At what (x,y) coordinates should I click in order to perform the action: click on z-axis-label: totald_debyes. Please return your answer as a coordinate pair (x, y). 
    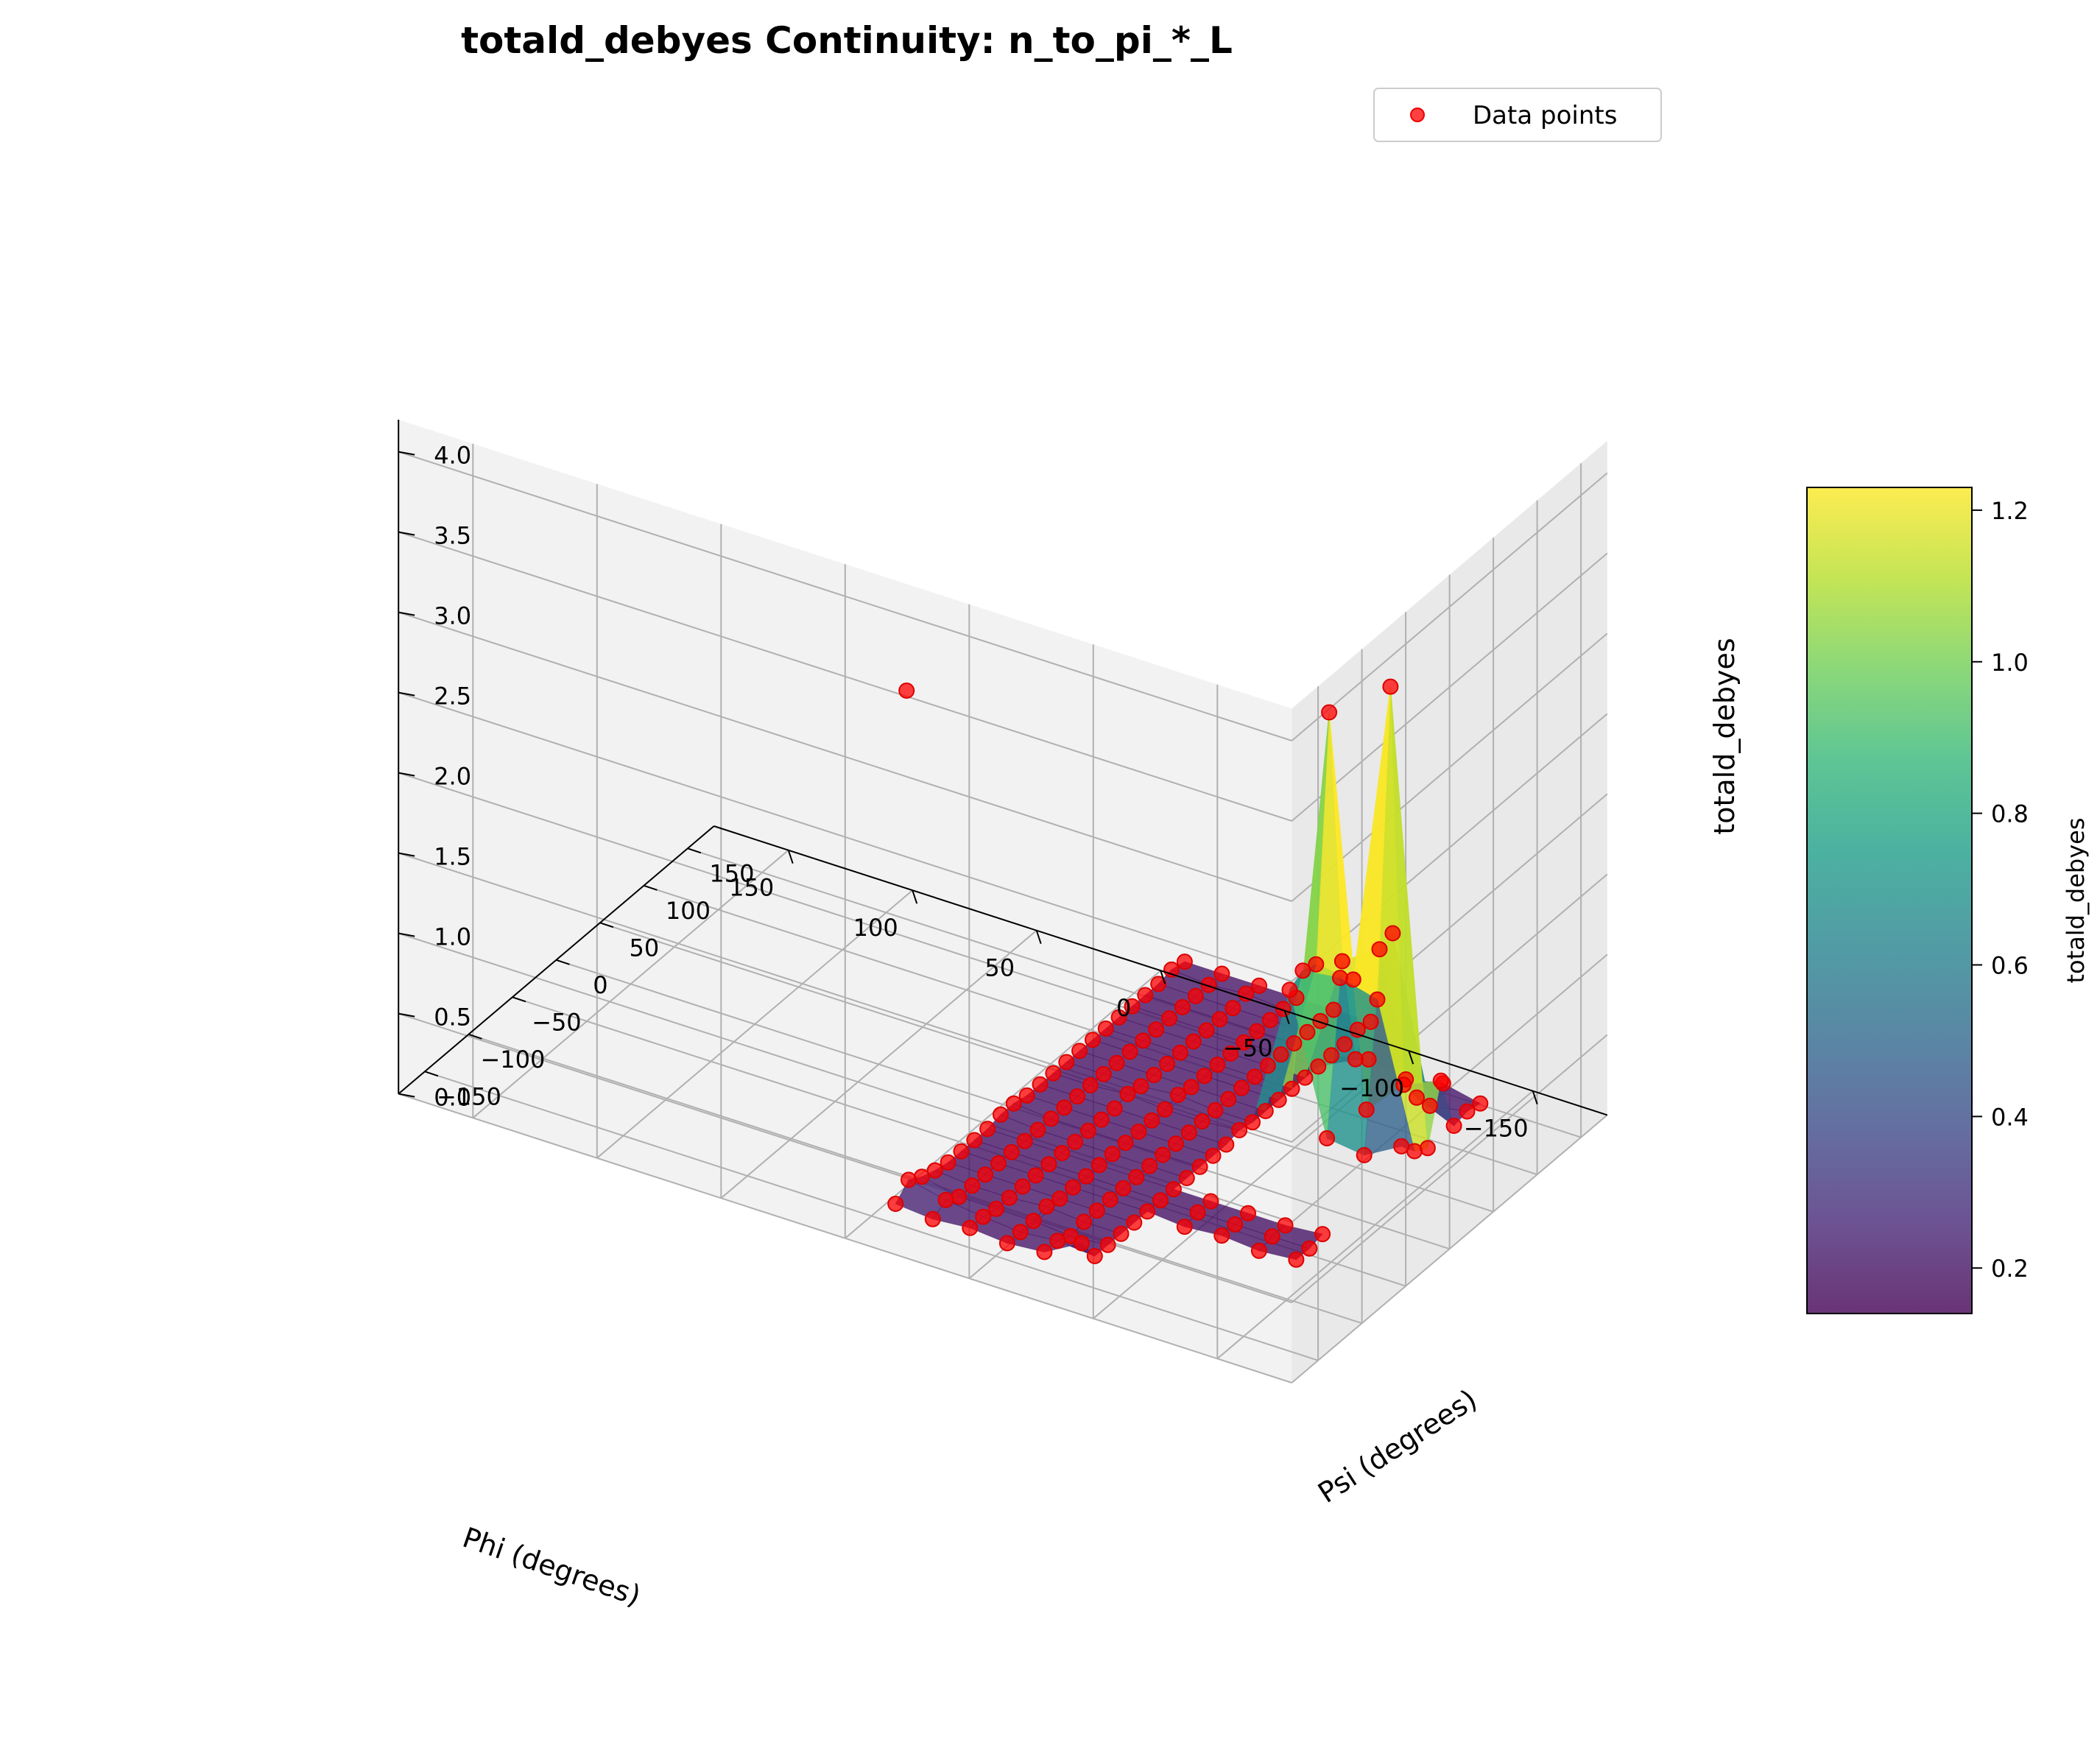
    Looking at the image, I should click on (1724, 736).